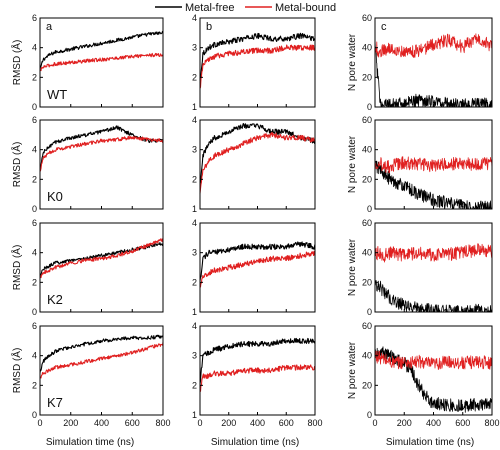 Image resolution: width=500 pixels, height=450 pixels. What do you see at coordinates (305, 8) in the screenshot?
I see `legend-label-metal-bound: Metal-bound` at bounding box center [305, 8].